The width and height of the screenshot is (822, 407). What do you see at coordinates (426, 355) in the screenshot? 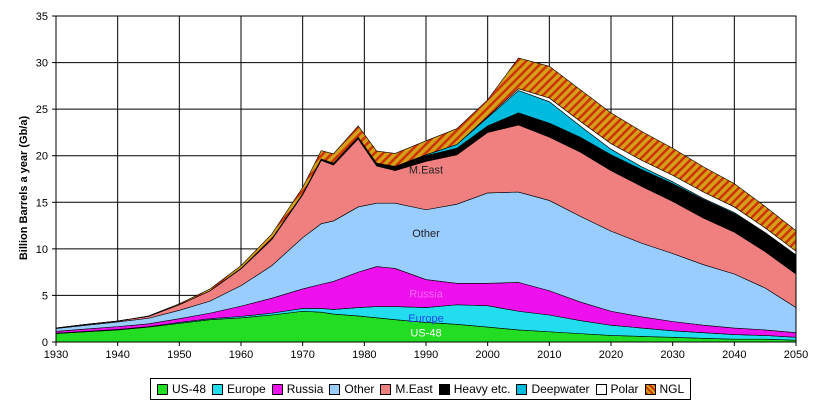
I see `x-tick-label: 1990` at bounding box center [426, 355].